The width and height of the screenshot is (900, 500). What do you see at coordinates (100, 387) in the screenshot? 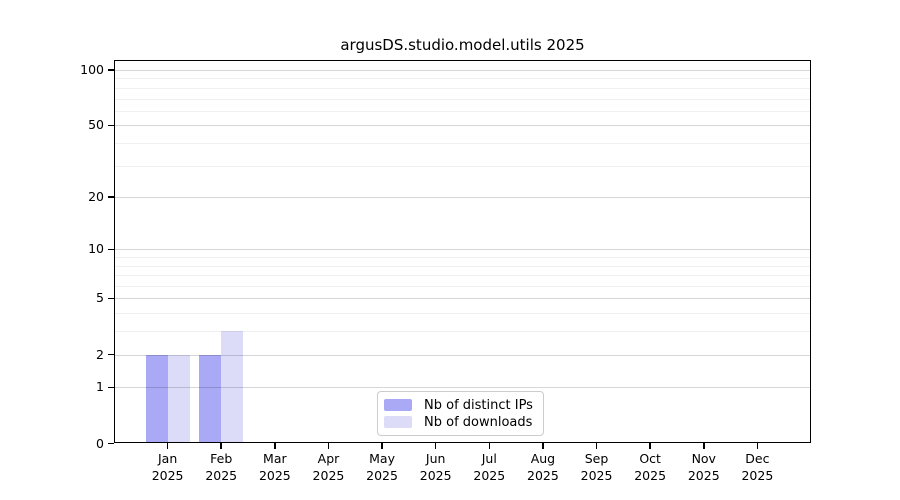
I see `y-tick-label: 1` at bounding box center [100, 387].